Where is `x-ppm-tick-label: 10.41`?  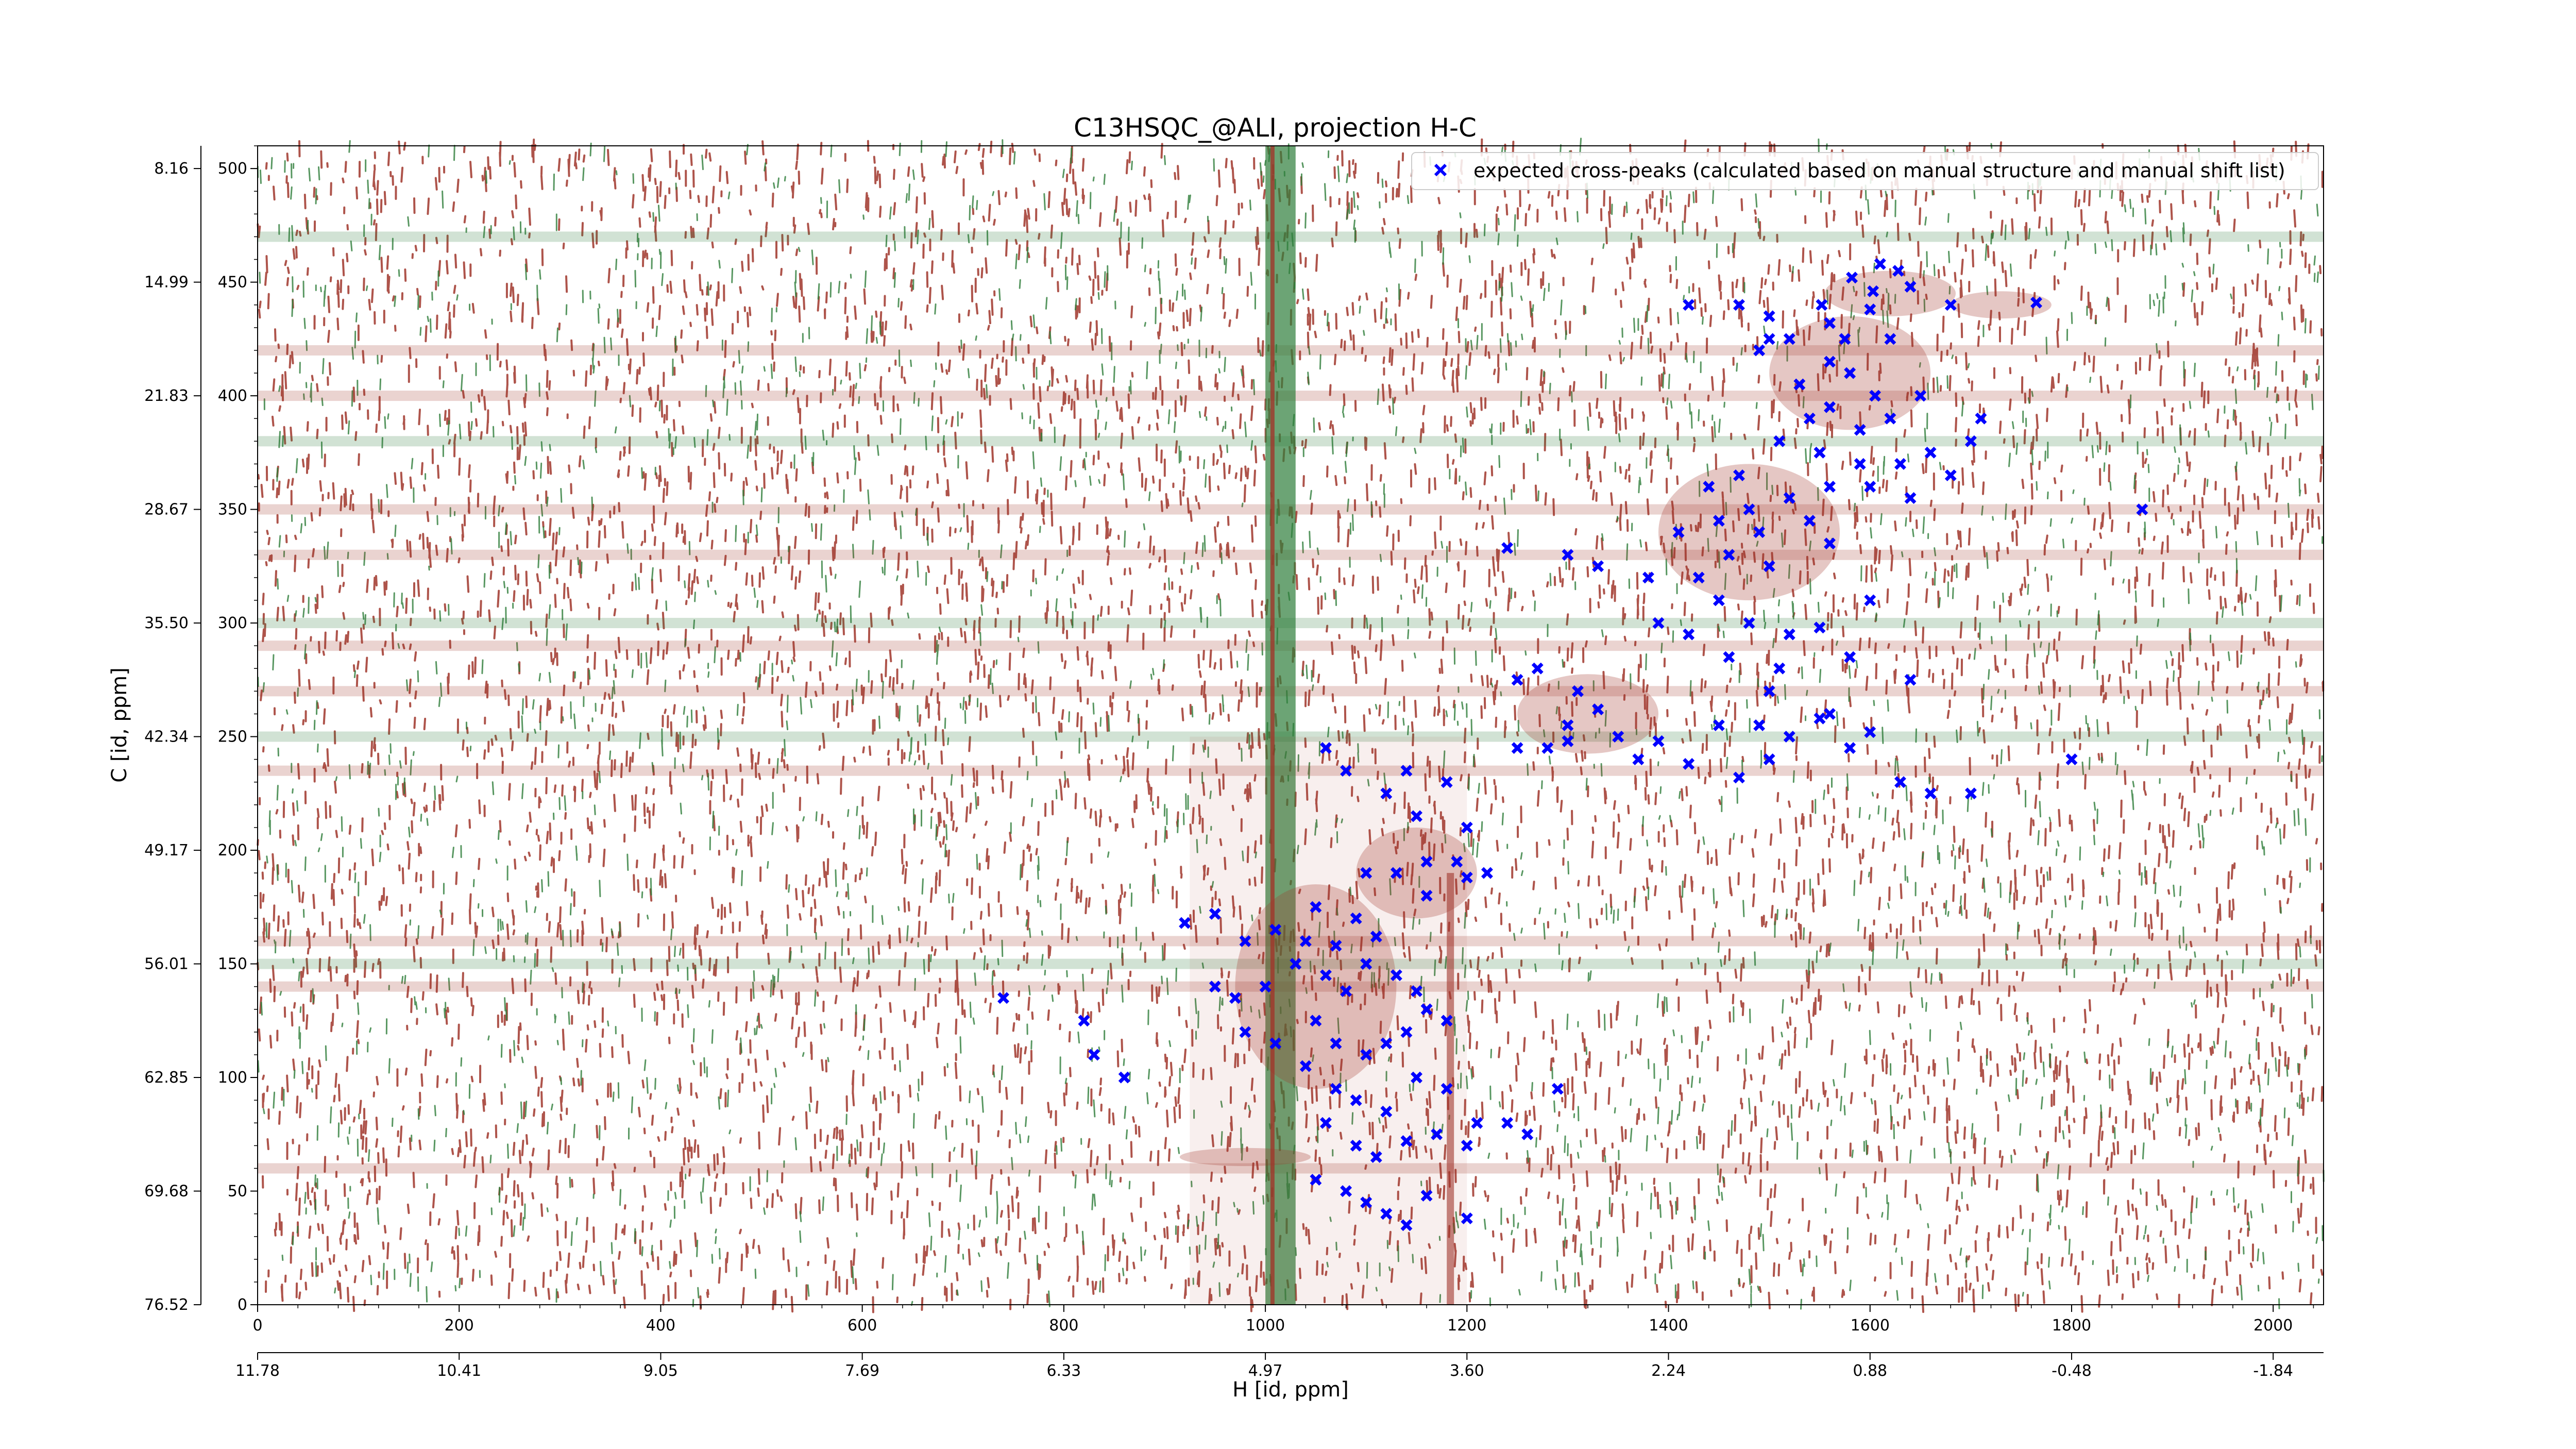
x-ppm-tick-label: 10.41 is located at coordinates (459, 1371).